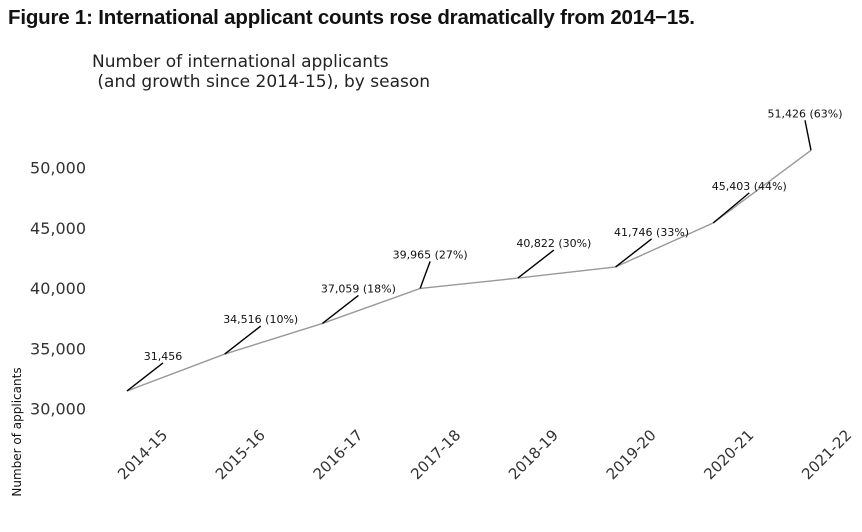 Image resolution: width=862 pixels, height=532 pixels. What do you see at coordinates (804, 113) in the screenshot?
I see `data-label: 51,426 (63%)` at bounding box center [804, 113].